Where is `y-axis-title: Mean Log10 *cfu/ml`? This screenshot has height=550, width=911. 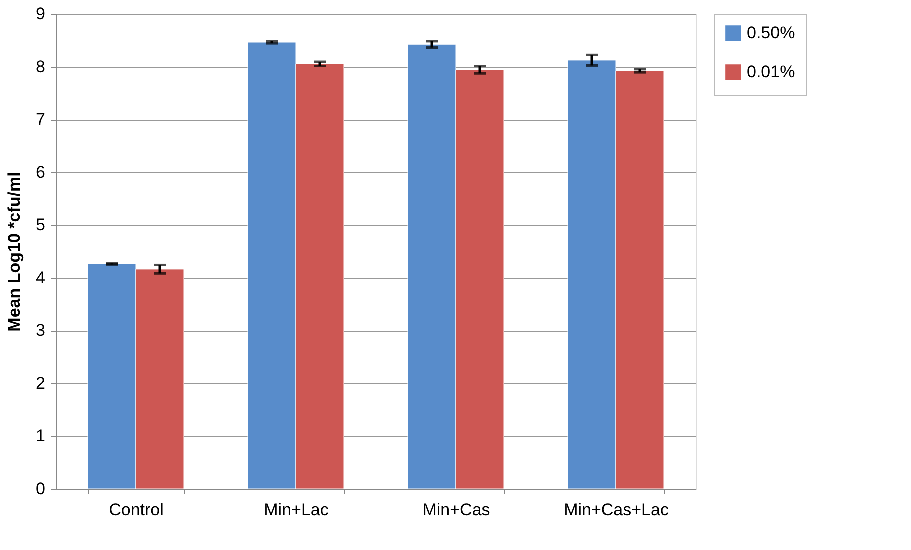
y-axis-title: Mean Log10 *cfu/ml is located at coordinates (14, 252).